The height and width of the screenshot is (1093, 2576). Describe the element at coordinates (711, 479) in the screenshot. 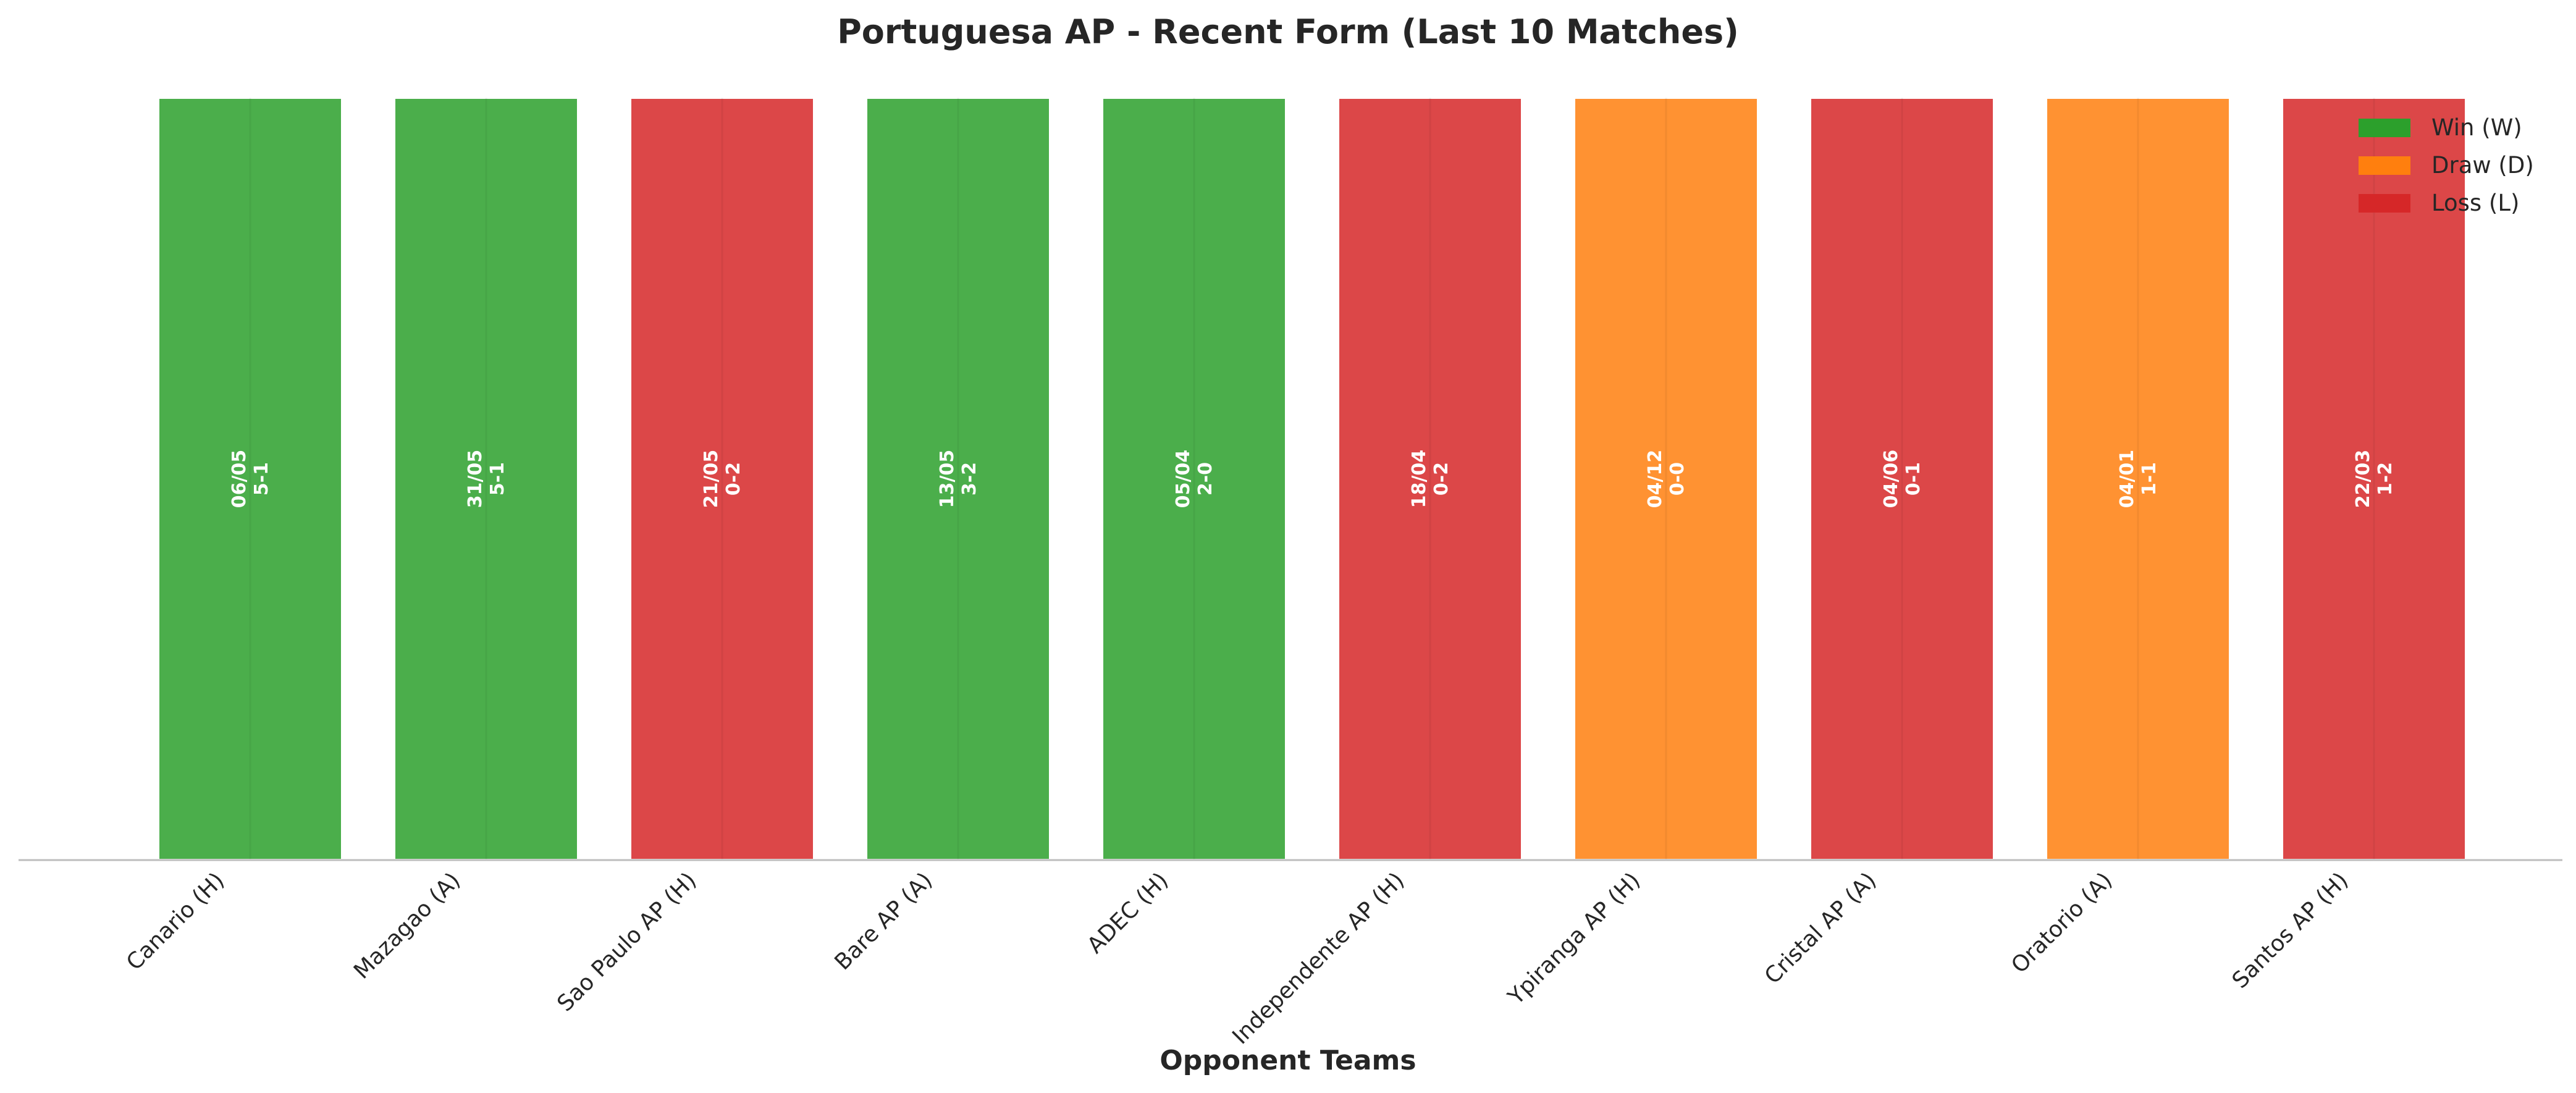

I see `bar-date-2: 21/05` at that location.